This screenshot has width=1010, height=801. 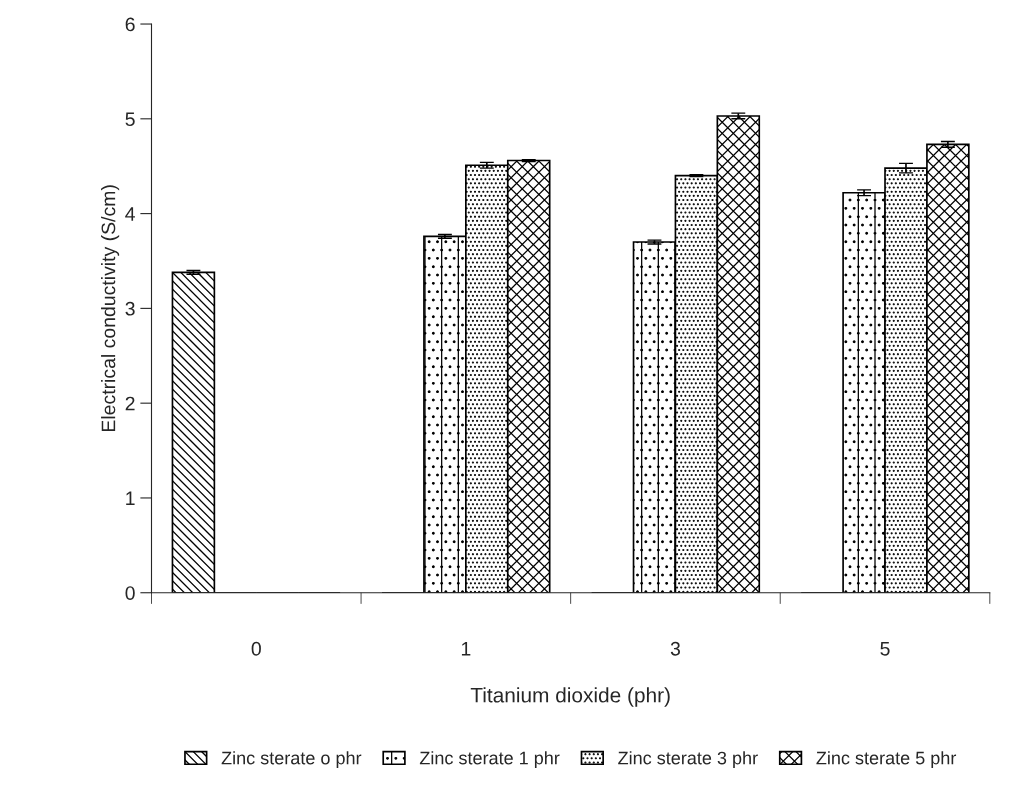 What do you see at coordinates (675, 648) in the screenshot?
I see `x-tick-label: 3` at bounding box center [675, 648].